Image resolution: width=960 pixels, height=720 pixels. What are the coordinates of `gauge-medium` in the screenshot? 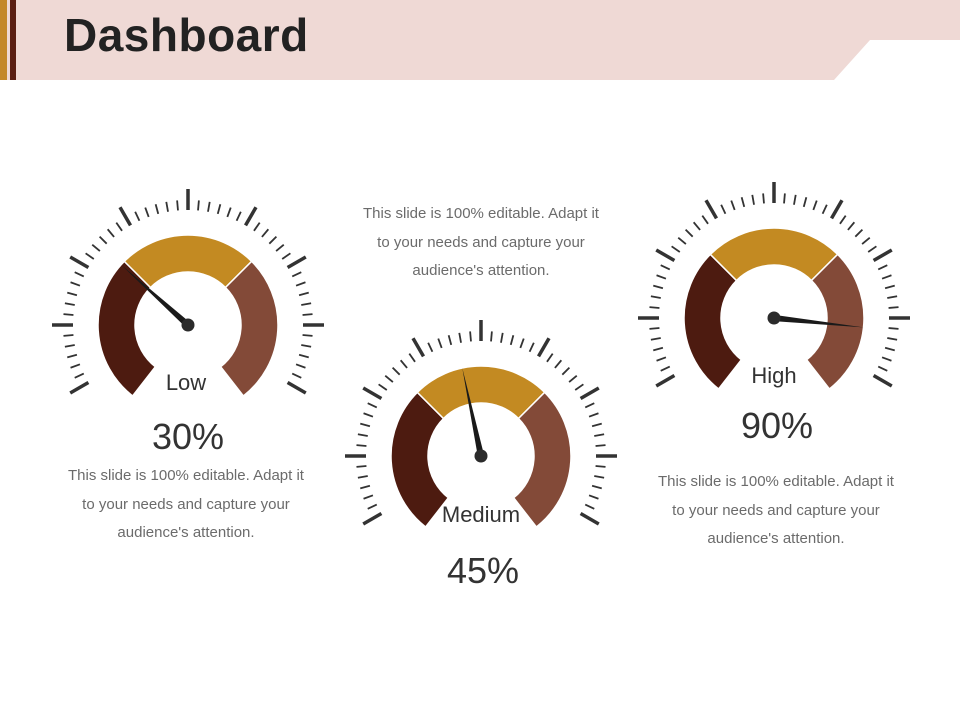 It's located at (481, 424).